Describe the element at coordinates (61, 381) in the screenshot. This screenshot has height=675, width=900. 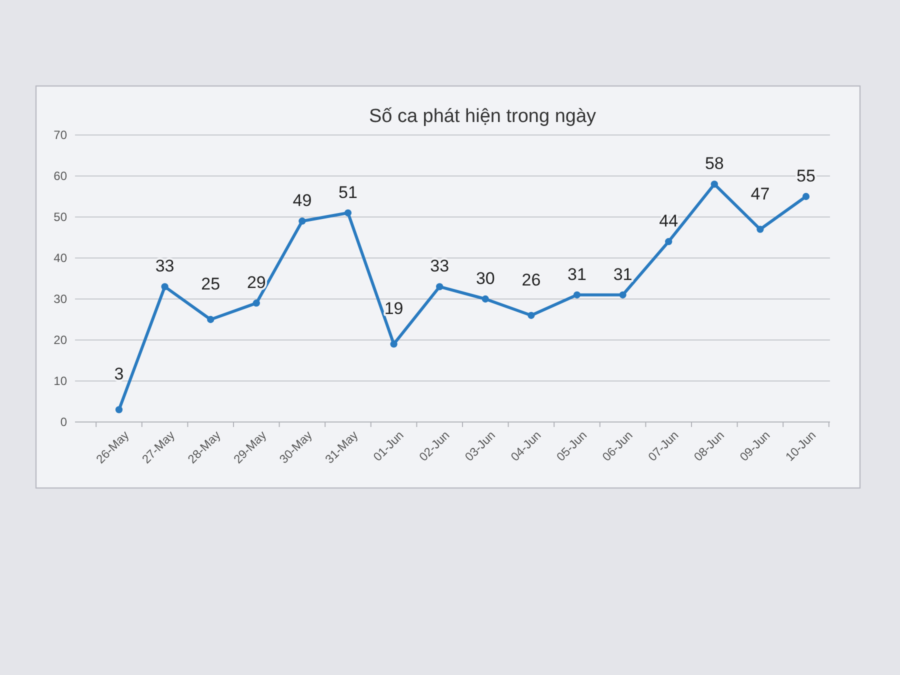
I see `y-tick-label: 10` at that location.